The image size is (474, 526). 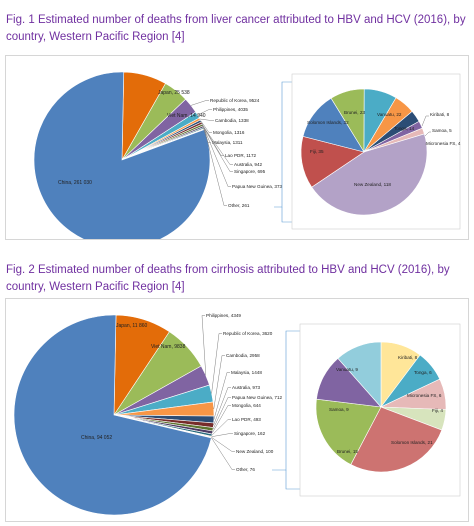 What do you see at coordinates (359, 374) in the screenshot?
I see `fig2-other-slice-vanuatu` at bounding box center [359, 374].